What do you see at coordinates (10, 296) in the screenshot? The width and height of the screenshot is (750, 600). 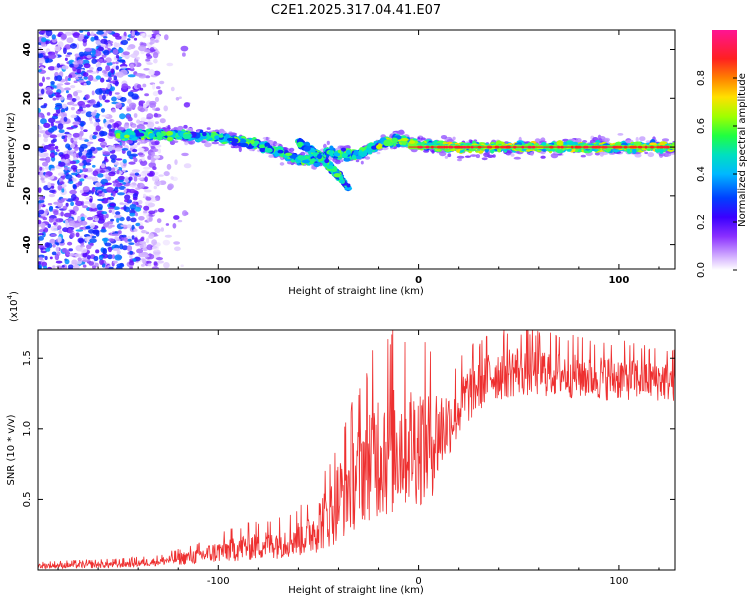 I see `snr-y-scale-exp: 4` at bounding box center [10, 296].